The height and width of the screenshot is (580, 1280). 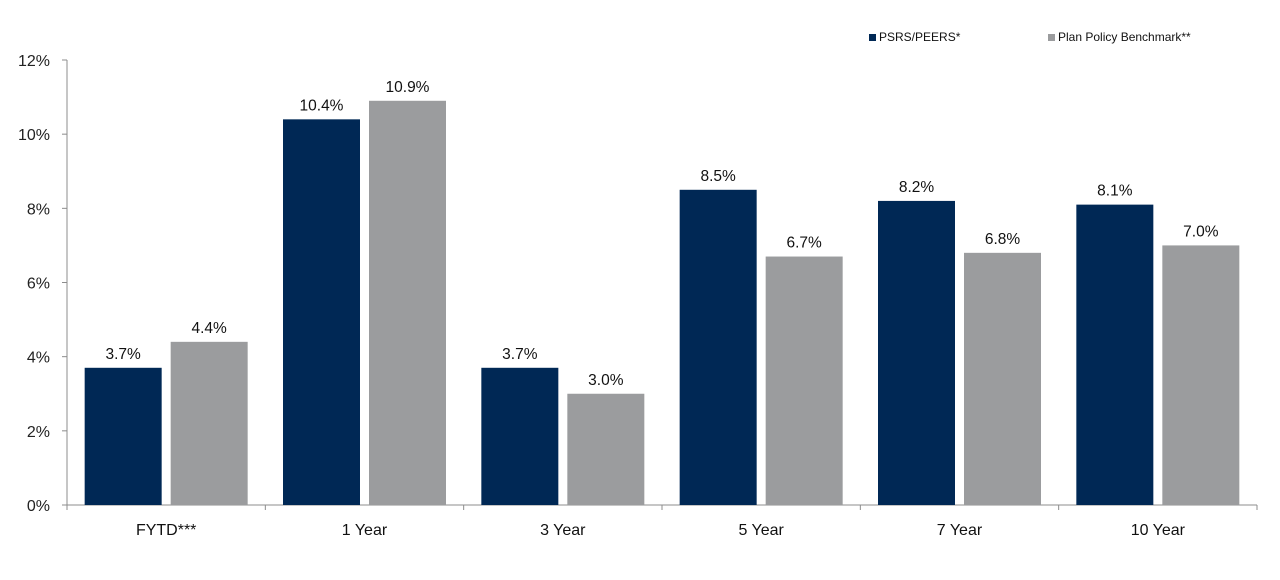 I want to click on data-label: 4.4%, so click(x=209, y=328).